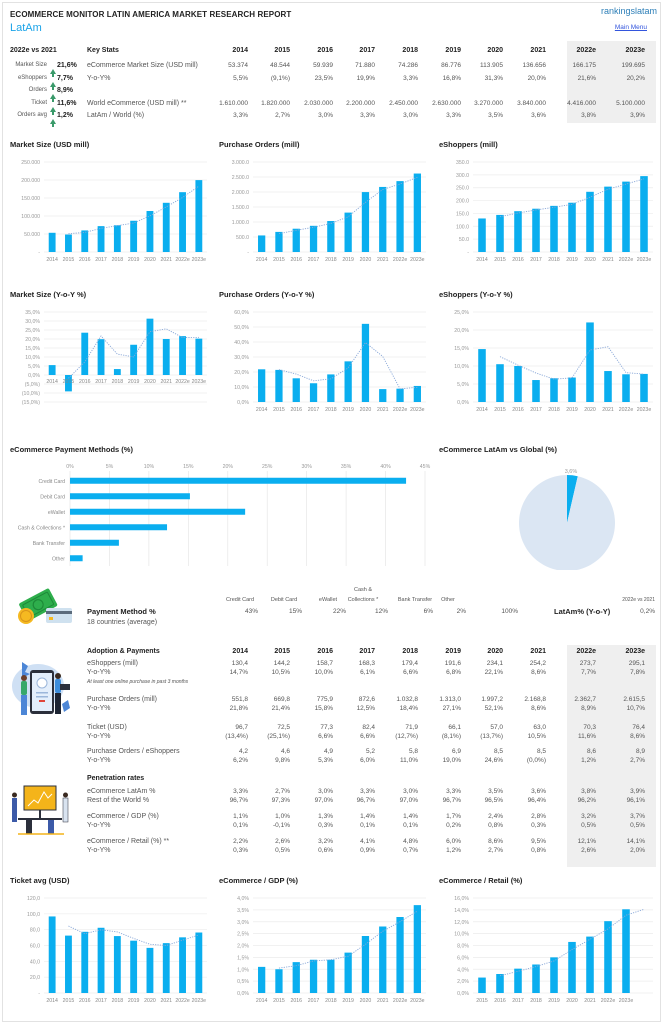 The width and height of the screenshot is (665, 1024). Describe the element at coordinates (33, 915) in the screenshot. I see `y-tick-label: 100,0` at that location.